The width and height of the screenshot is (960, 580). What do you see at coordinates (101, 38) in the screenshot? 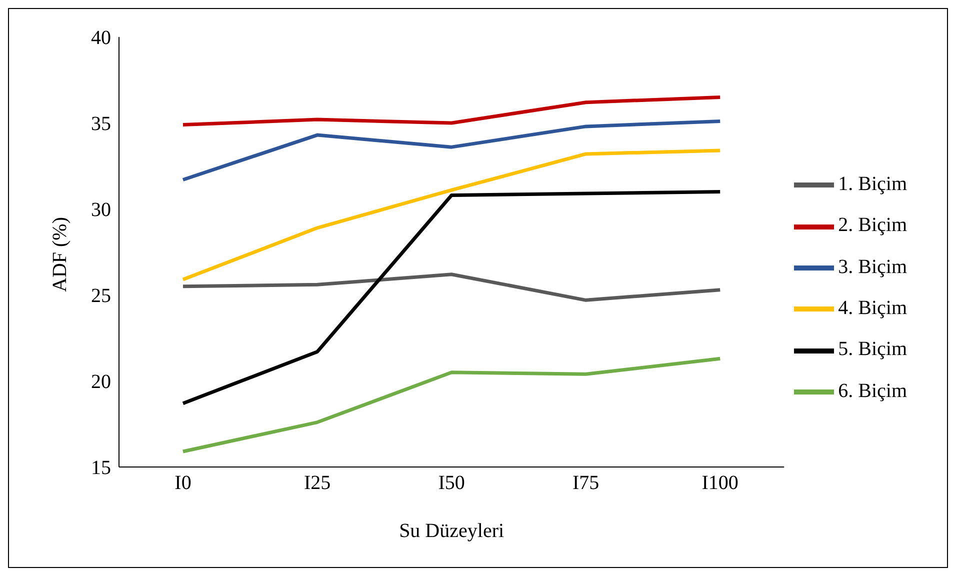
I see `y-tick-label: 40` at bounding box center [101, 38].